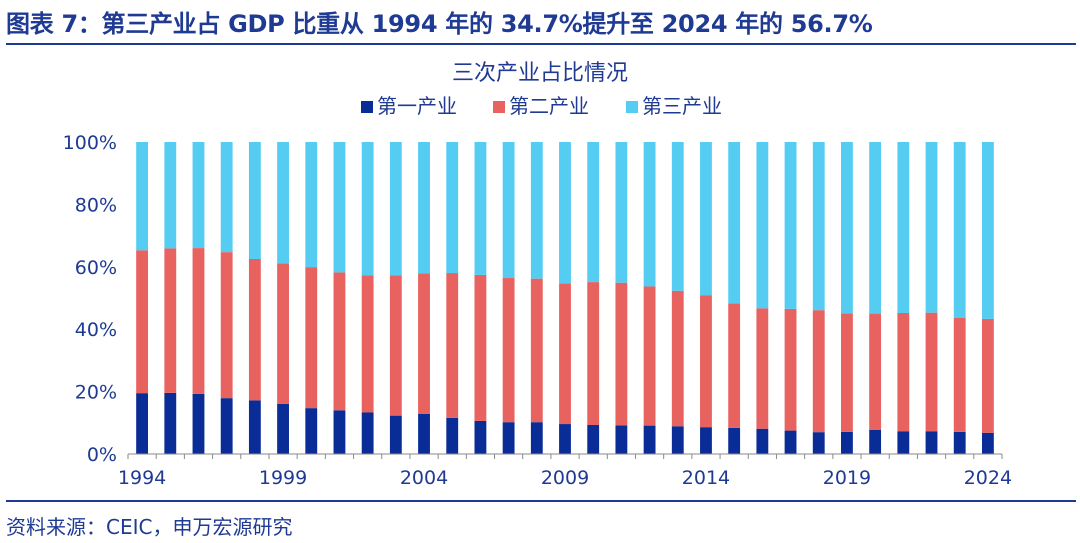 Image resolution: width=1080 pixels, height=543 pixels. I want to click on source-note: 资料来源：CEIC，申万宏源研究, so click(149, 527).